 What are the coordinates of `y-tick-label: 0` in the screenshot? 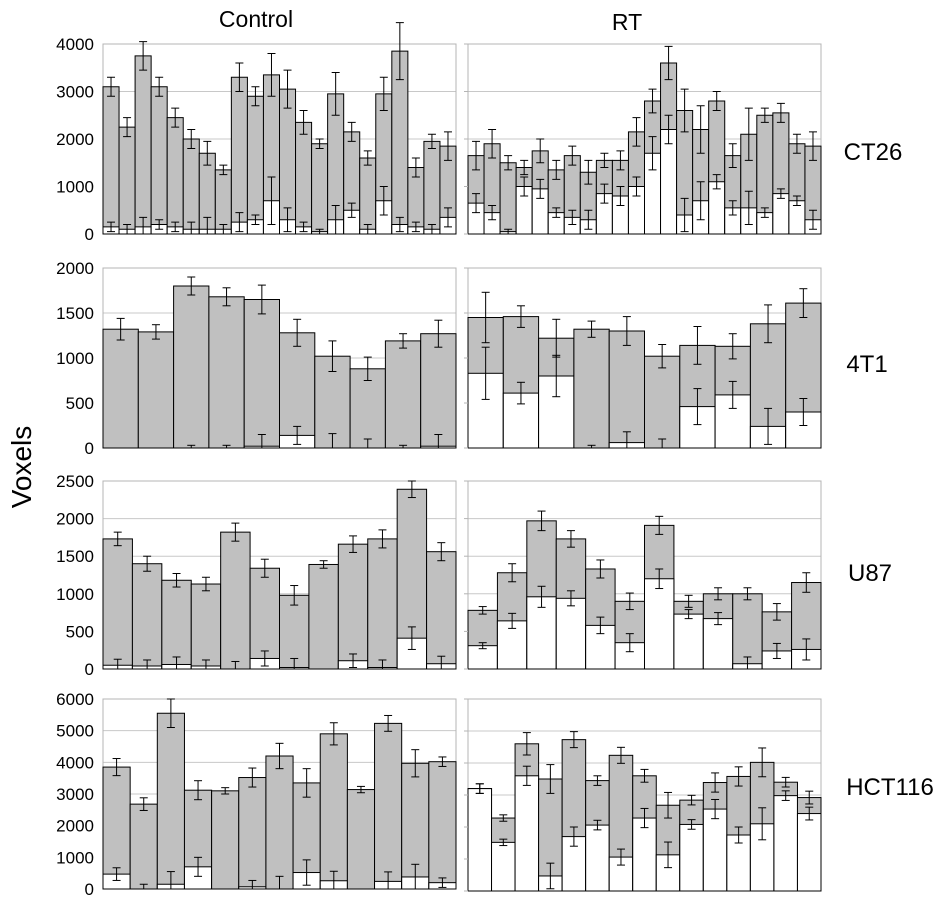 It's located at (89, 889).